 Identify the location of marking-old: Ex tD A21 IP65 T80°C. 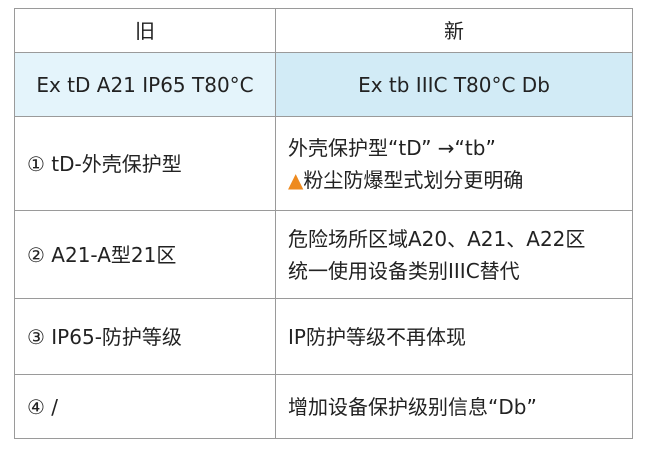
(145, 84).